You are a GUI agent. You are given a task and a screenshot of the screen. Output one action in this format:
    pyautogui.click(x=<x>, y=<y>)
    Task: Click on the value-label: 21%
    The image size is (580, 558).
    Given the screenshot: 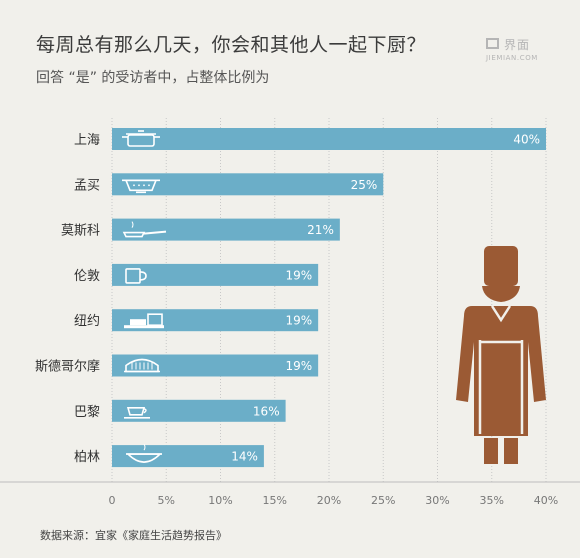 What is the action you would take?
    pyautogui.click(x=320, y=230)
    